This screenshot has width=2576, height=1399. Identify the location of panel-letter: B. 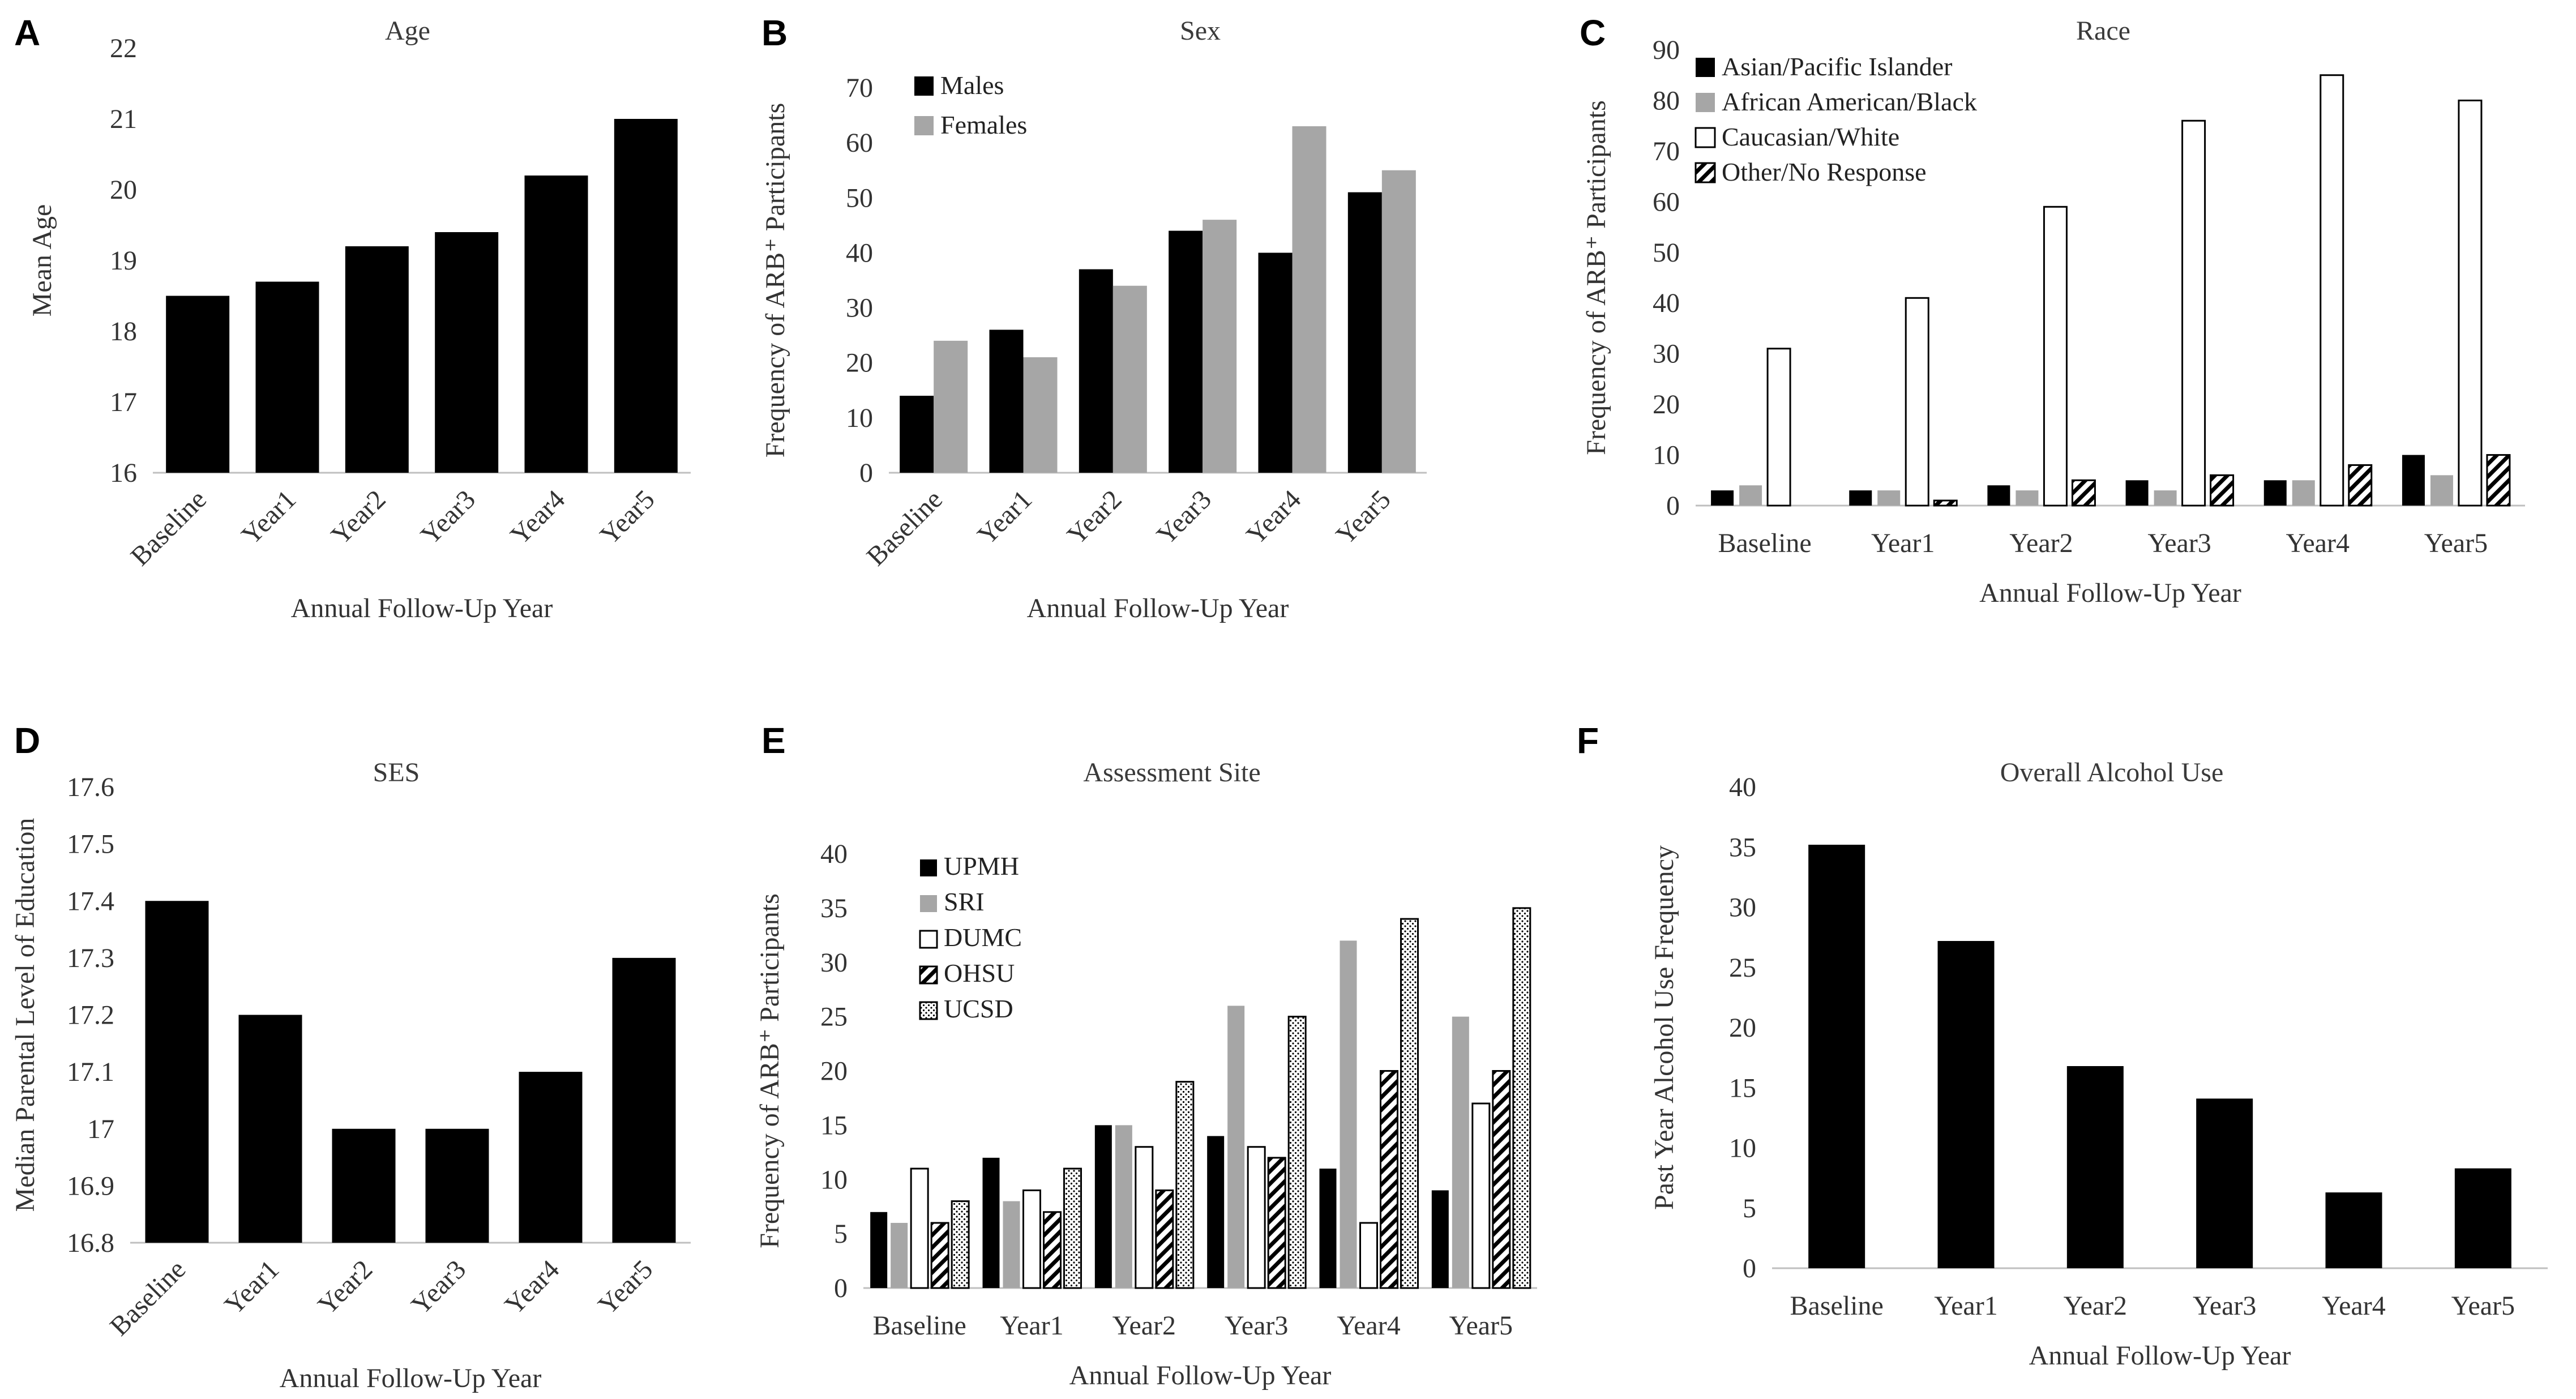
(774, 33).